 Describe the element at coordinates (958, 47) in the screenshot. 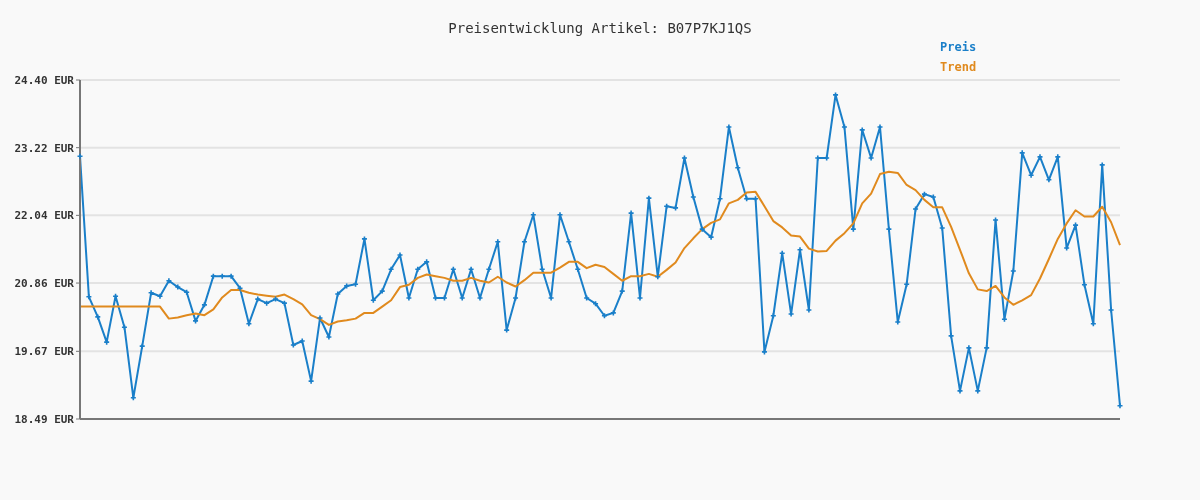

I see `text: Preis` at that location.